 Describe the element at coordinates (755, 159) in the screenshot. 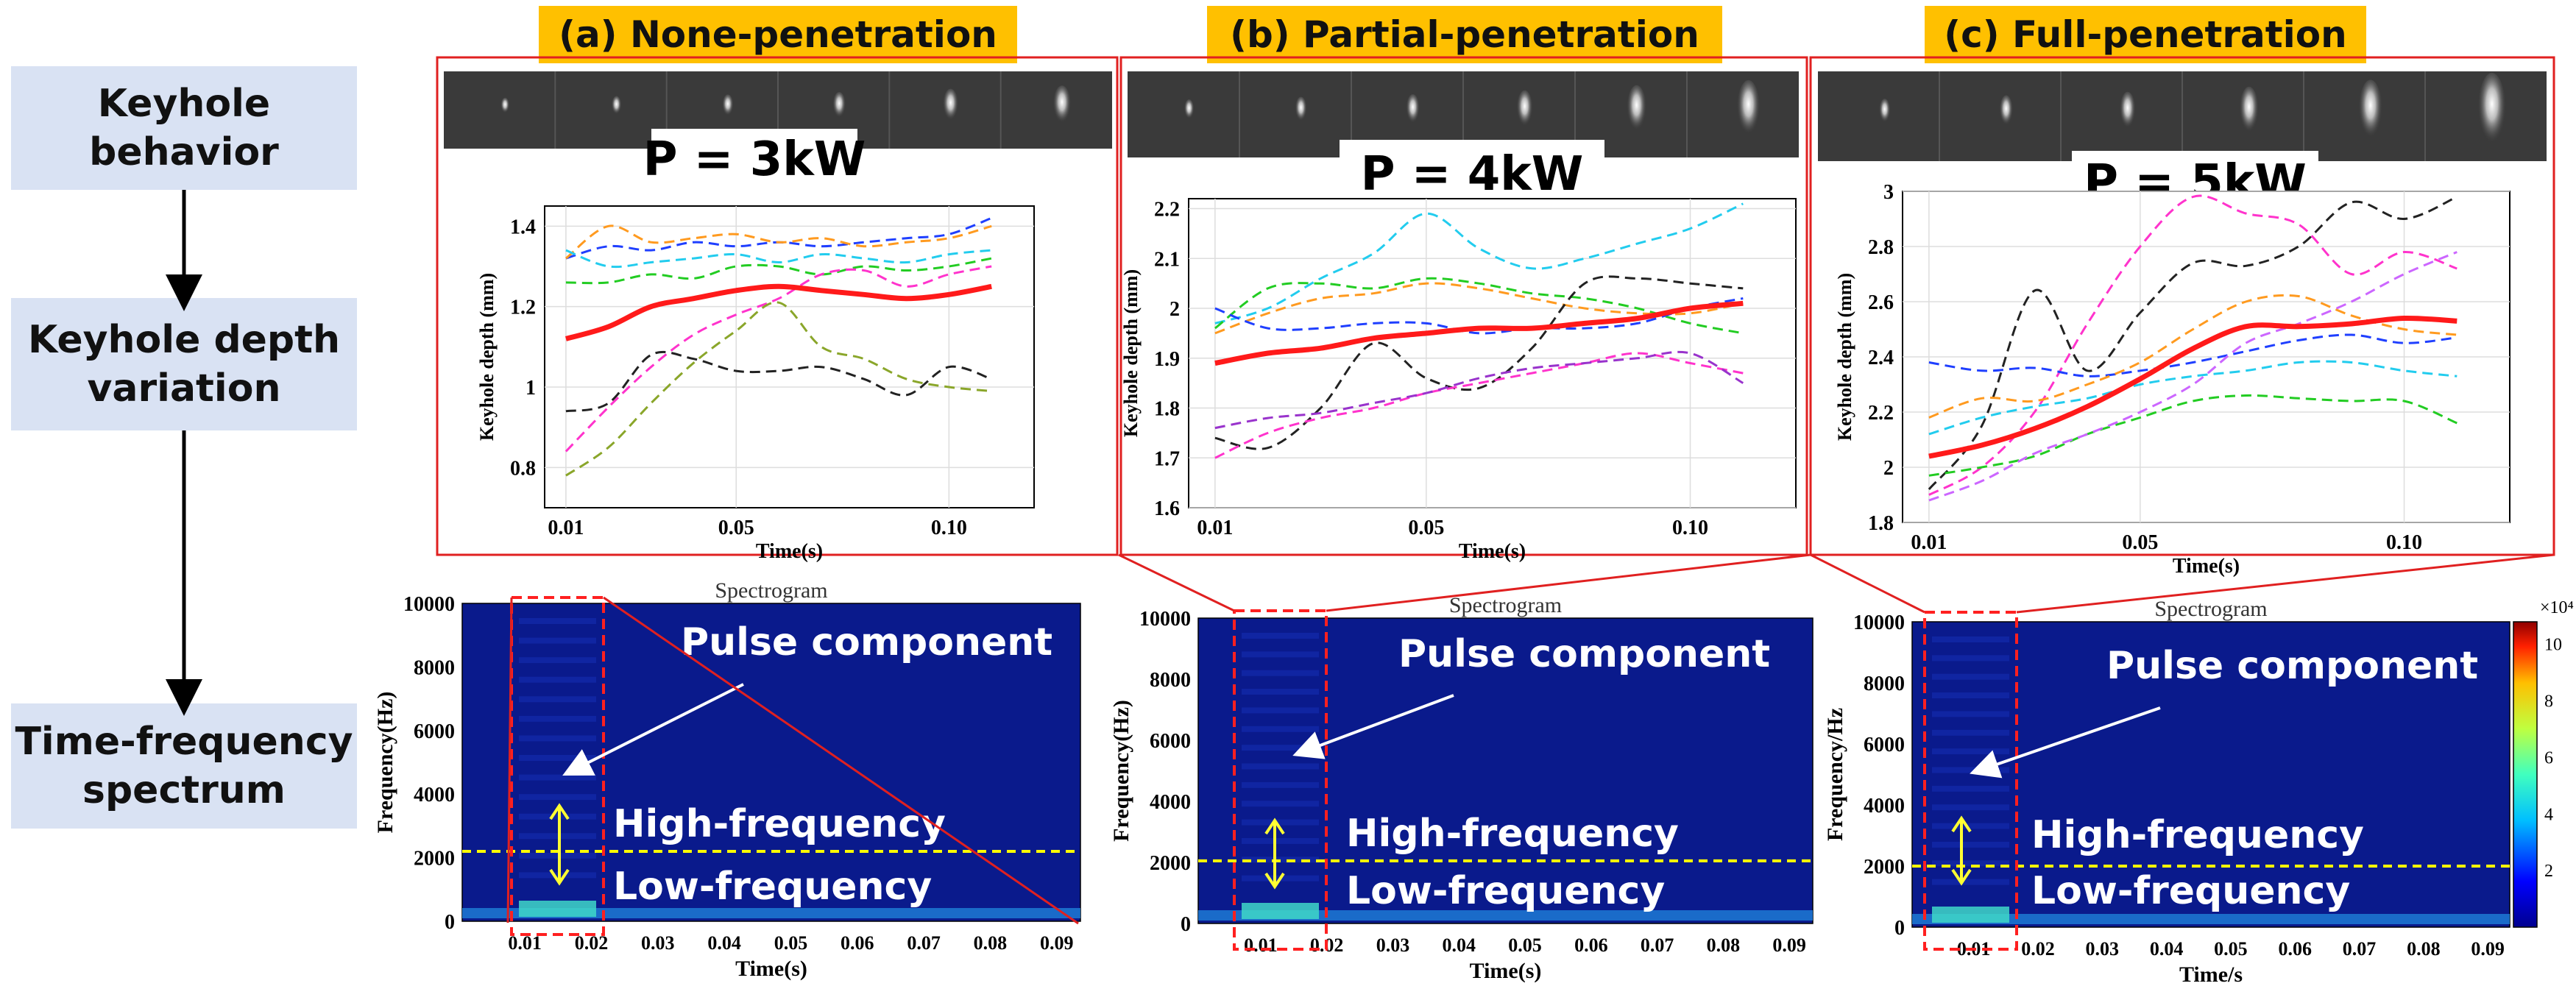

I see `power-label: P = 3kW` at that location.